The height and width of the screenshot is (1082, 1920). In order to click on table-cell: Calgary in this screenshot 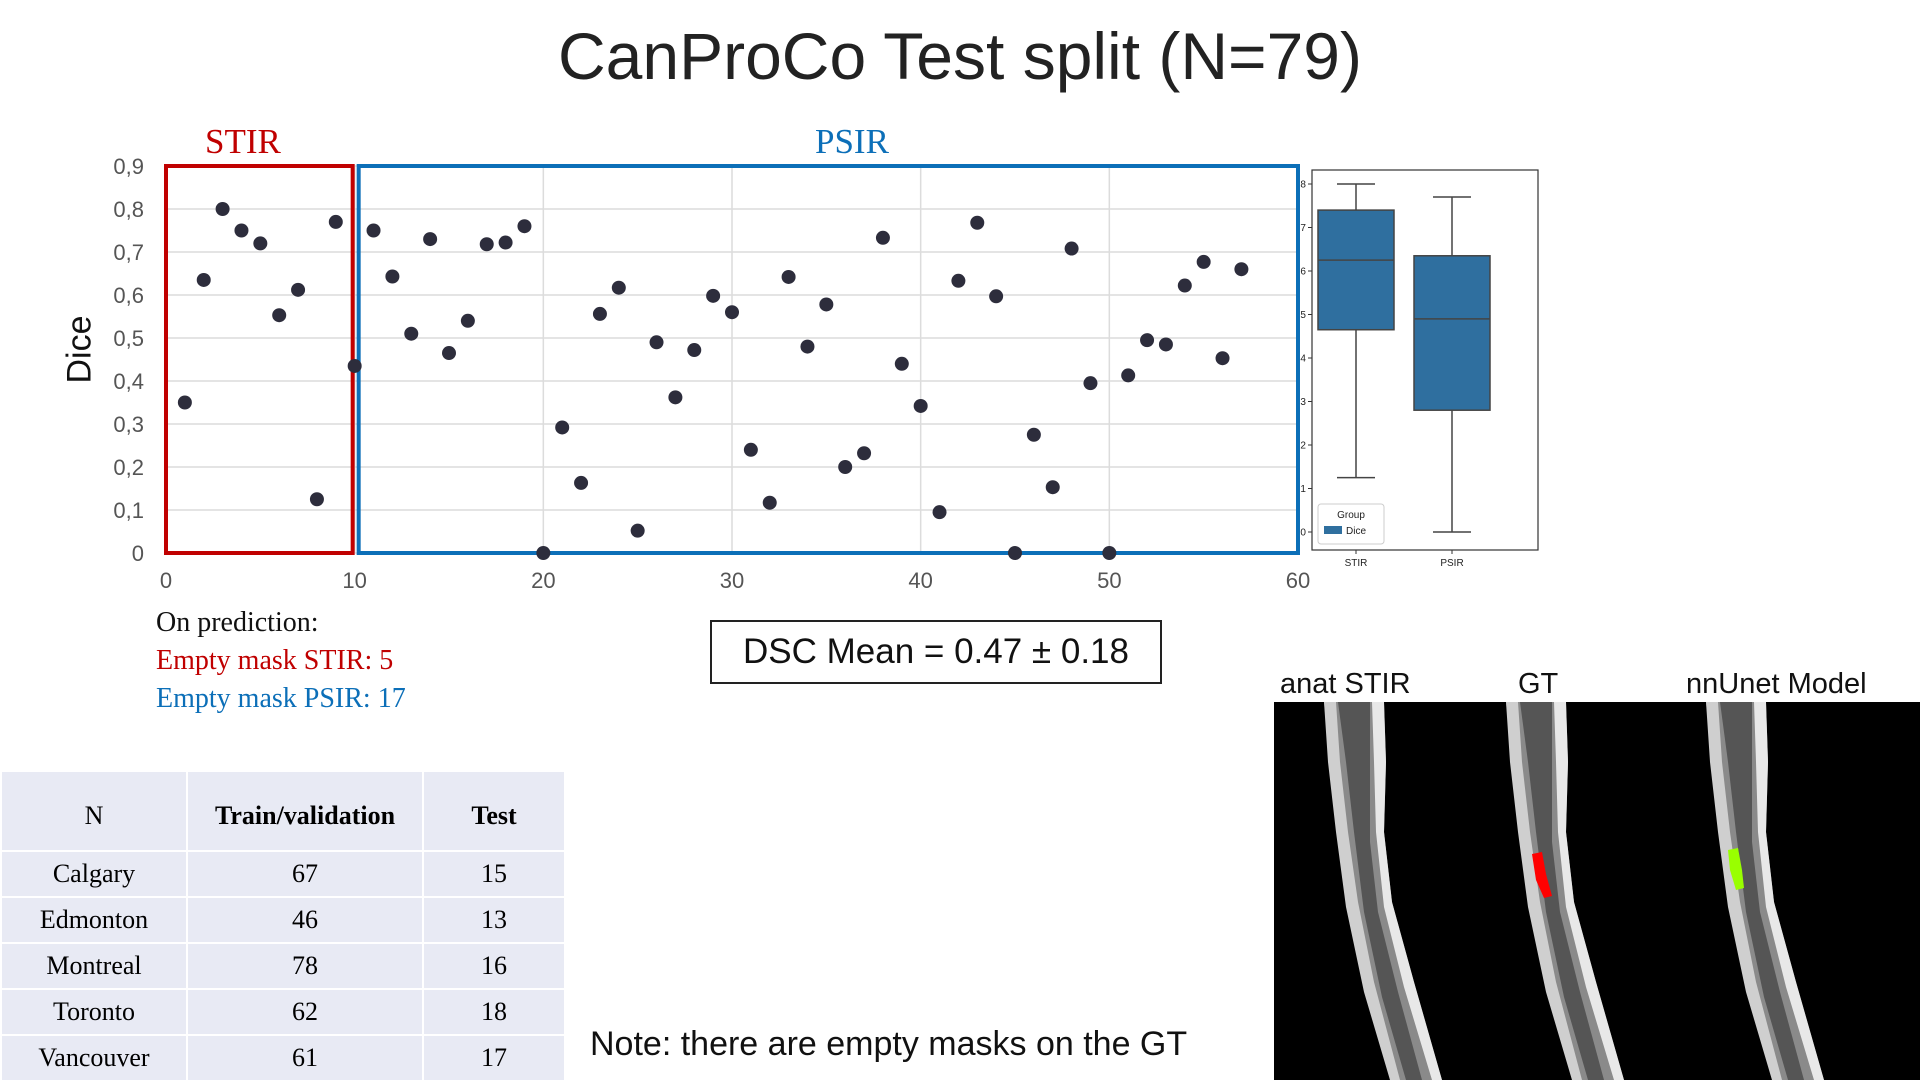, I will do `click(94, 874)`.